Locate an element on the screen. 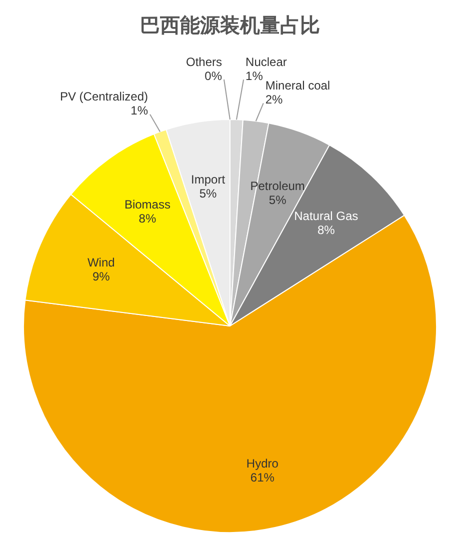 The width and height of the screenshot is (460, 539). category-label: Others is located at coordinates (204, 61).